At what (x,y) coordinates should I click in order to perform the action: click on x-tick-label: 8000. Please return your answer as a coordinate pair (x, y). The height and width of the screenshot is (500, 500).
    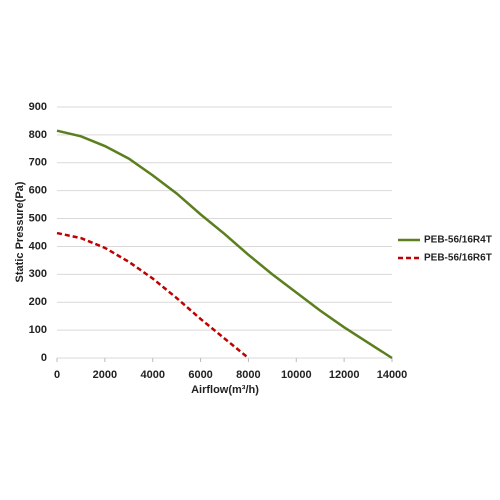
    Looking at the image, I should click on (248, 375).